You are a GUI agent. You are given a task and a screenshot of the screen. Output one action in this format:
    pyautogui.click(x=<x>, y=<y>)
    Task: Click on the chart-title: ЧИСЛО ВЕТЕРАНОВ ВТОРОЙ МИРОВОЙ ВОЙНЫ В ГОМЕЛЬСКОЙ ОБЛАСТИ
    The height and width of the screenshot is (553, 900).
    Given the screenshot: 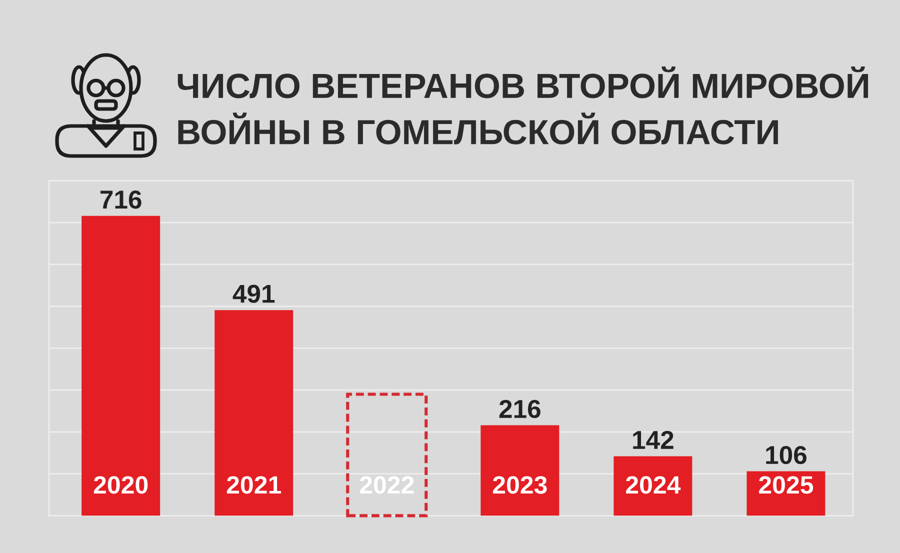 What is the action you would take?
    pyautogui.click(x=523, y=105)
    